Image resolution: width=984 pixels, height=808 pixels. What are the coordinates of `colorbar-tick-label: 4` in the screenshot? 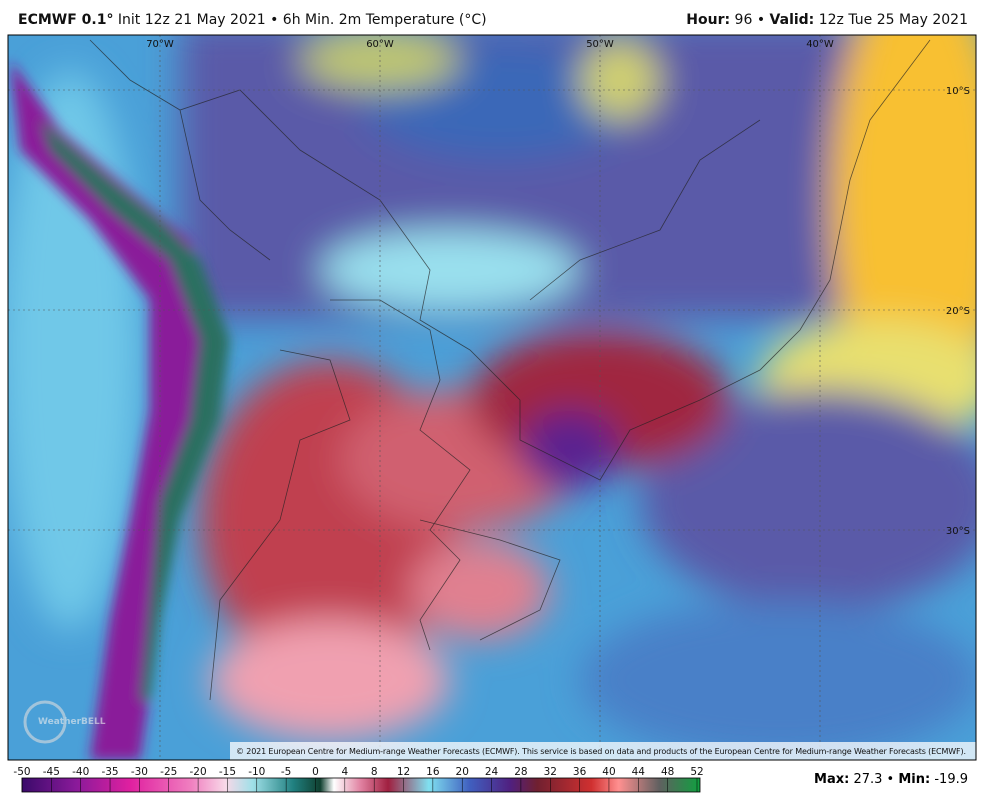 It's located at (344, 772).